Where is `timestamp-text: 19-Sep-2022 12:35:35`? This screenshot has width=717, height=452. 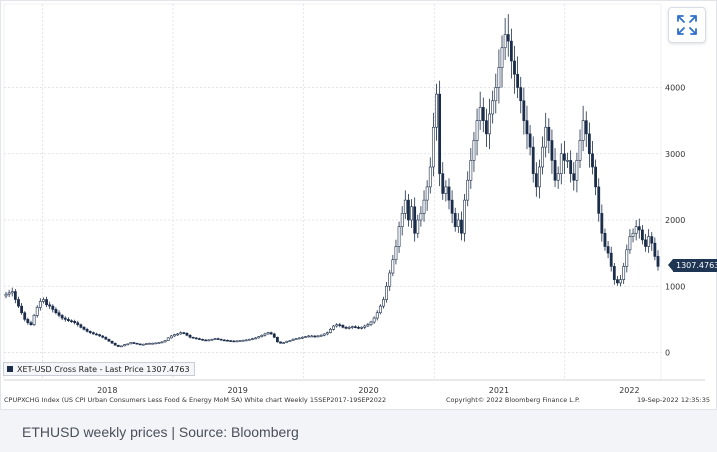
timestamp-text: 19-Sep-2022 12:35:35 is located at coordinates (674, 400).